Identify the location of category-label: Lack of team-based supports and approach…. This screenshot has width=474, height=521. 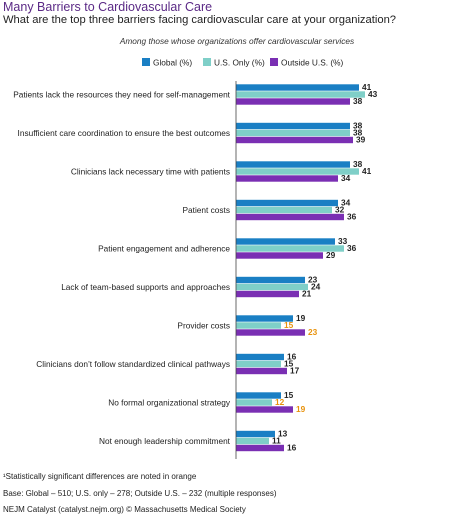
(145, 287).